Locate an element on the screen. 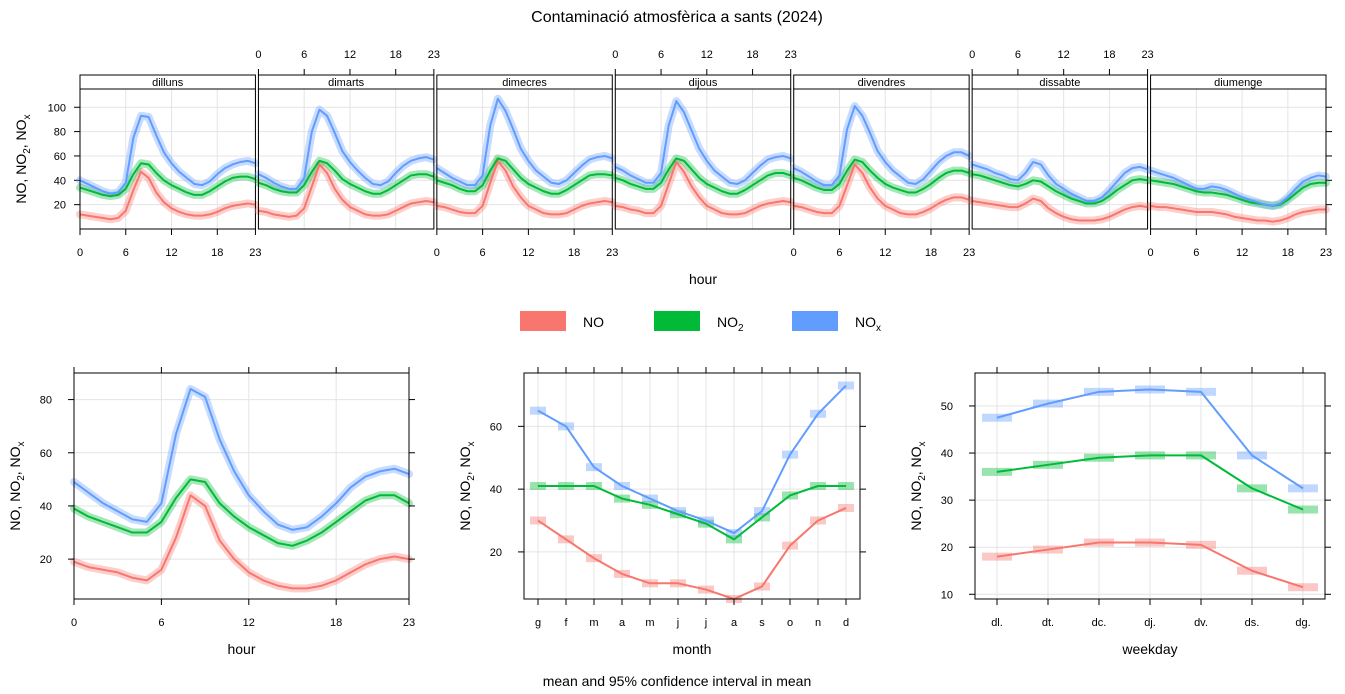  series-NO2-dimarts is located at coordinates (346, 177).